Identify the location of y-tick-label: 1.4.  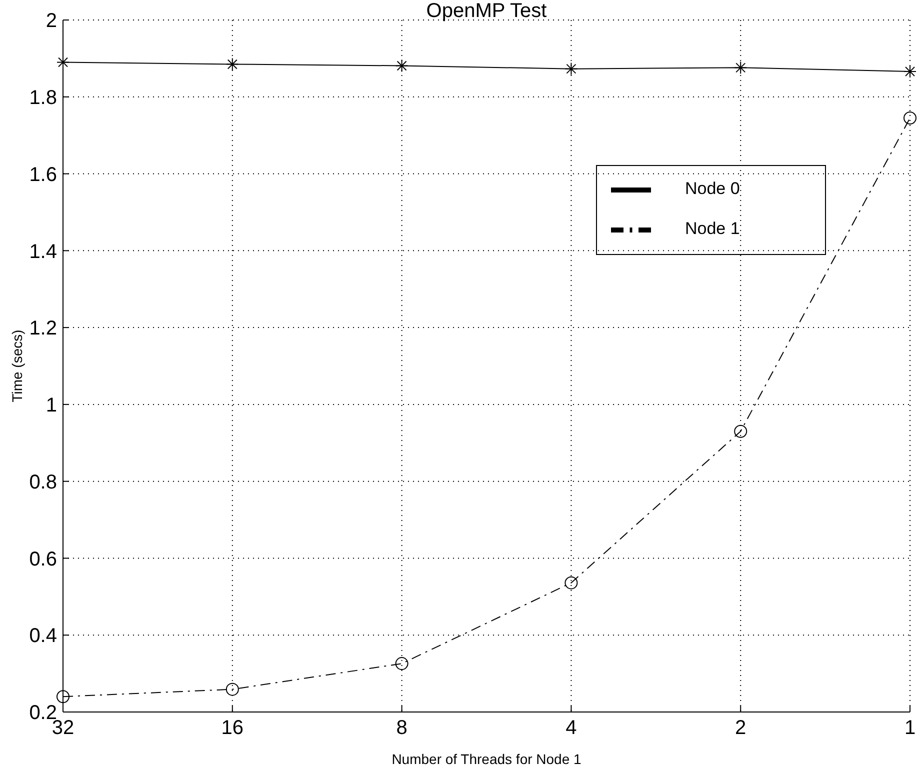
(43, 251).